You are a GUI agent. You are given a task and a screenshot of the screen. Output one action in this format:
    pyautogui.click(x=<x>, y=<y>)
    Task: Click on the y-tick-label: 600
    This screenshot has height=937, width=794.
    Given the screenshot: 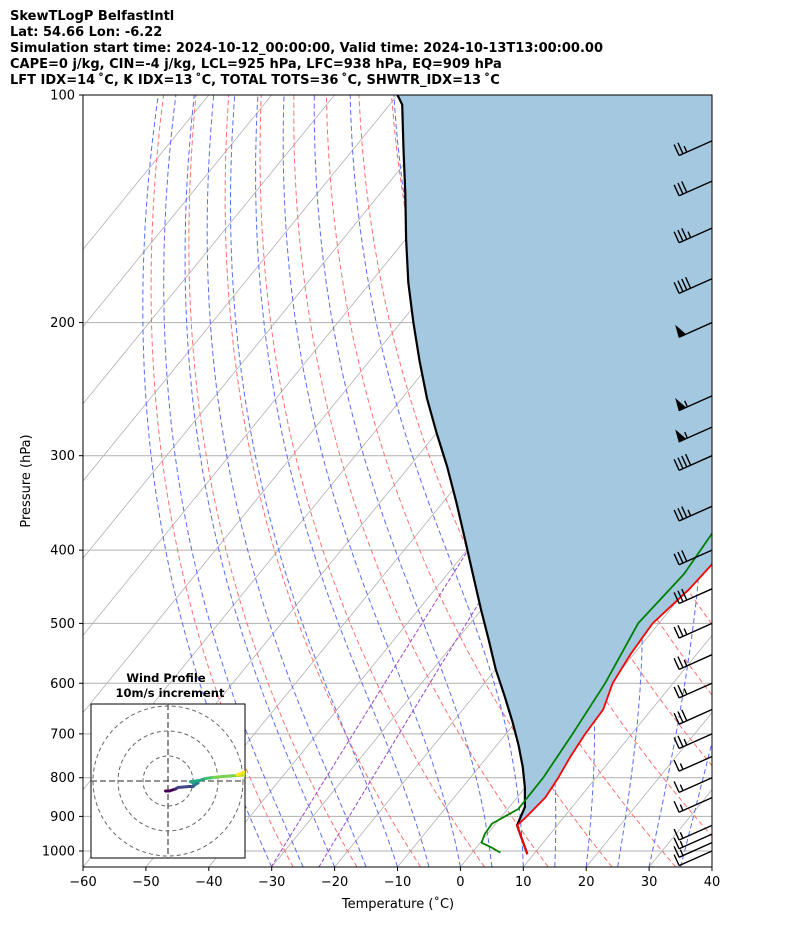 What is the action you would take?
    pyautogui.click(x=62, y=684)
    